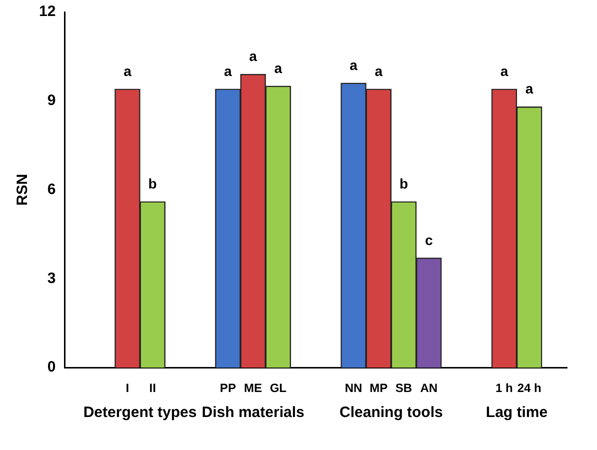 The width and height of the screenshot is (597, 450). I want to click on x-tick-label: II, so click(152, 388).